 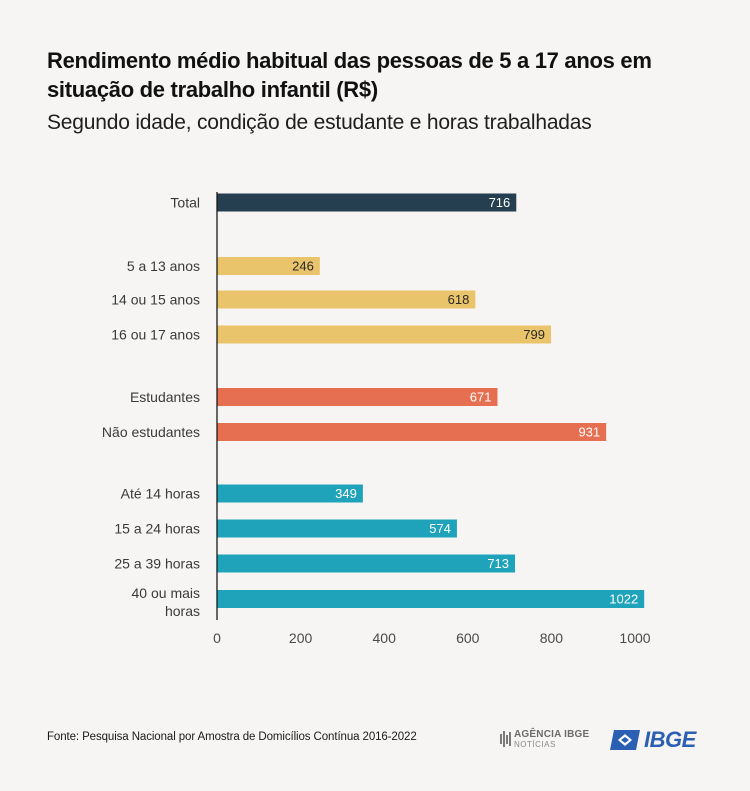 I want to click on value-label-25-a-39-horas: 713, so click(x=498, y=563).